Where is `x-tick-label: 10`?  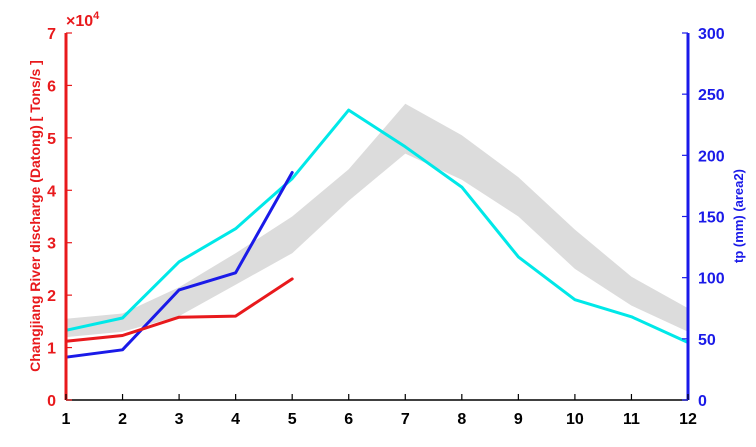 x-tick-label: 10 is located at coordinates (575, 419).